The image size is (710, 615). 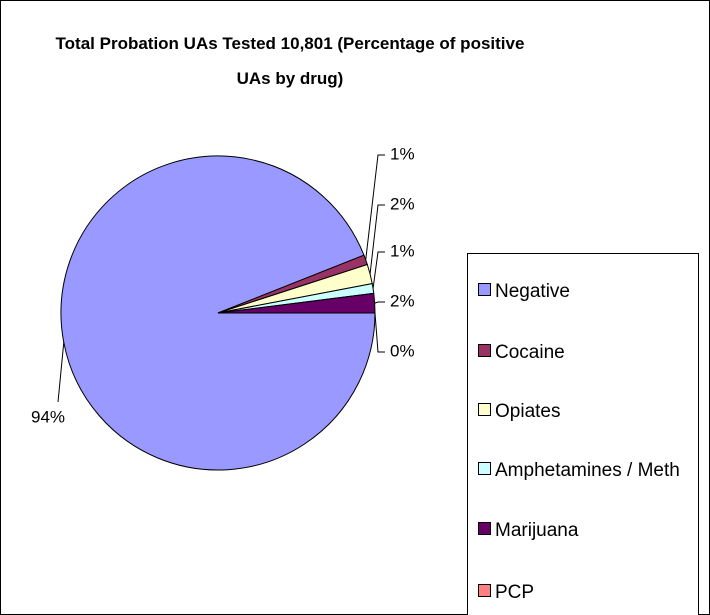 I want to click on legend-label: PCP, so click(x=515, y=592).